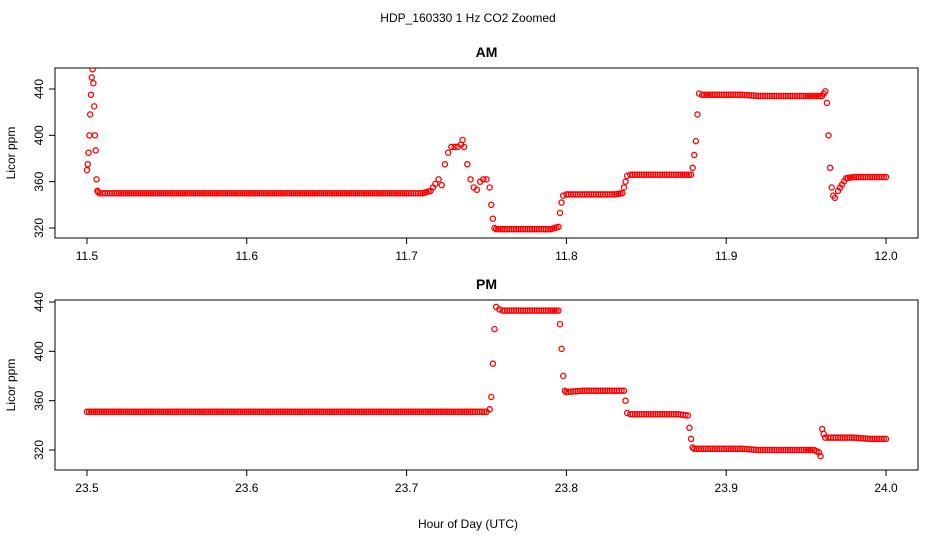  Describe the element at coordinates (726, 256) in the screenshot. I see `am-x-tick-label: 11.9` at that location.